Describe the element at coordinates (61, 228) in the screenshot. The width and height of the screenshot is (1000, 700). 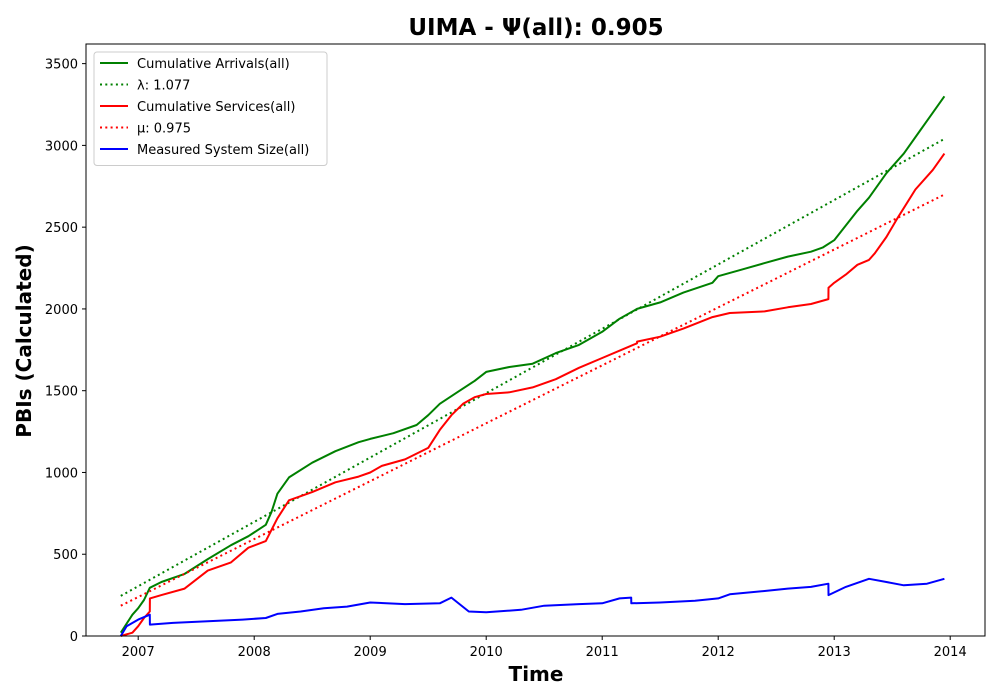
I see `y-tick-label: 2500` at that location.